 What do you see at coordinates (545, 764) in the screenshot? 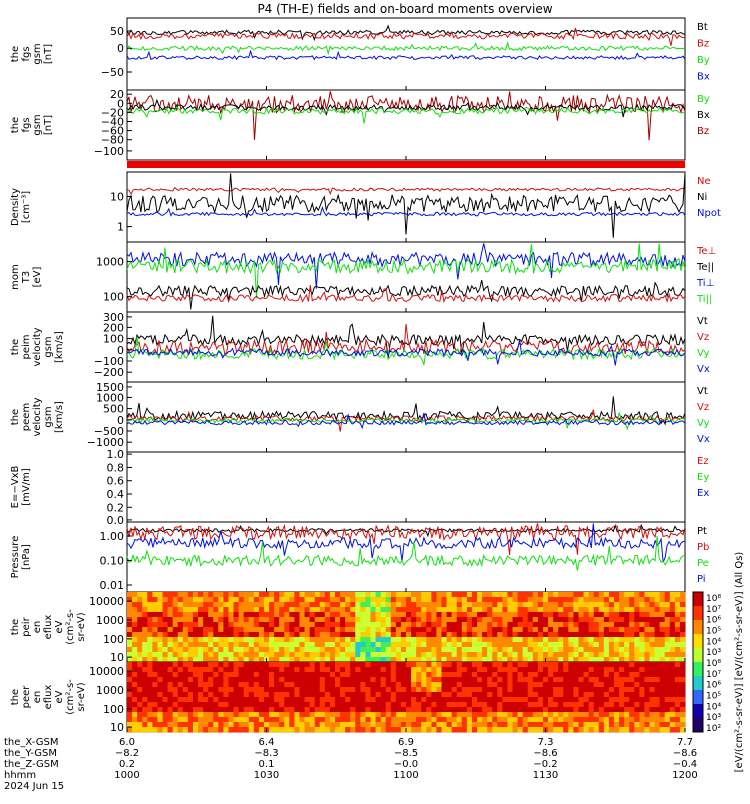
I see `x-axis-value: −0.2` at bounding box center [545, 764].